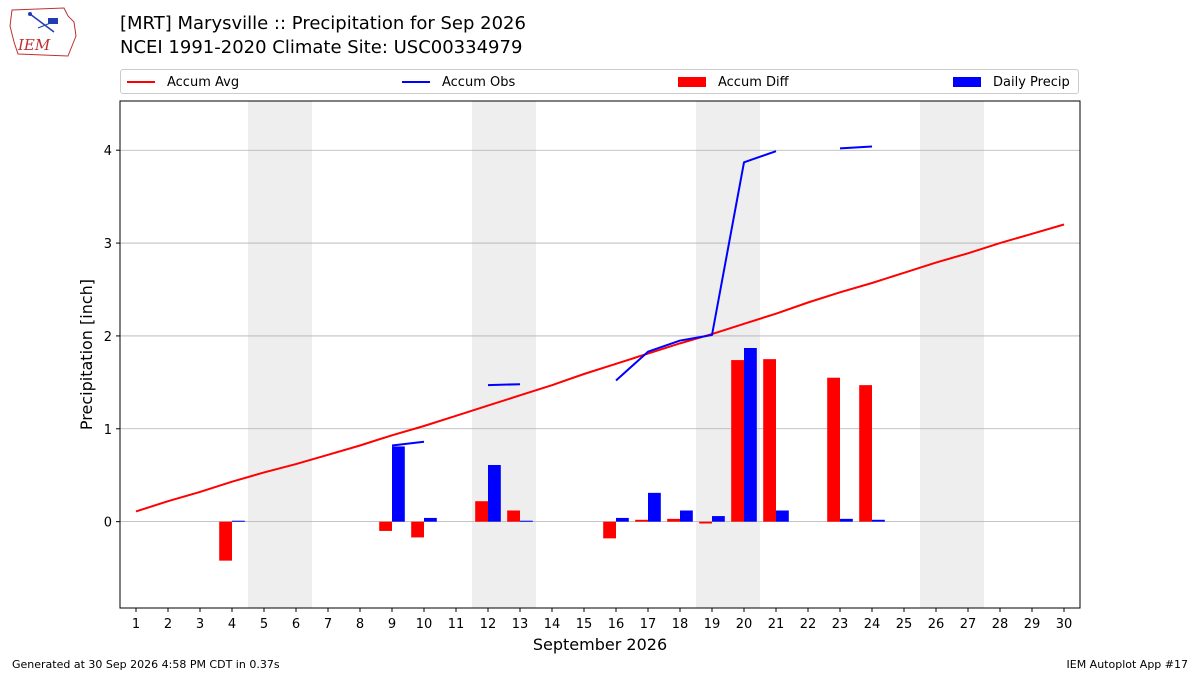  I want to click on legend-label-accum-diff: Accum Diff, so click(753, 82).